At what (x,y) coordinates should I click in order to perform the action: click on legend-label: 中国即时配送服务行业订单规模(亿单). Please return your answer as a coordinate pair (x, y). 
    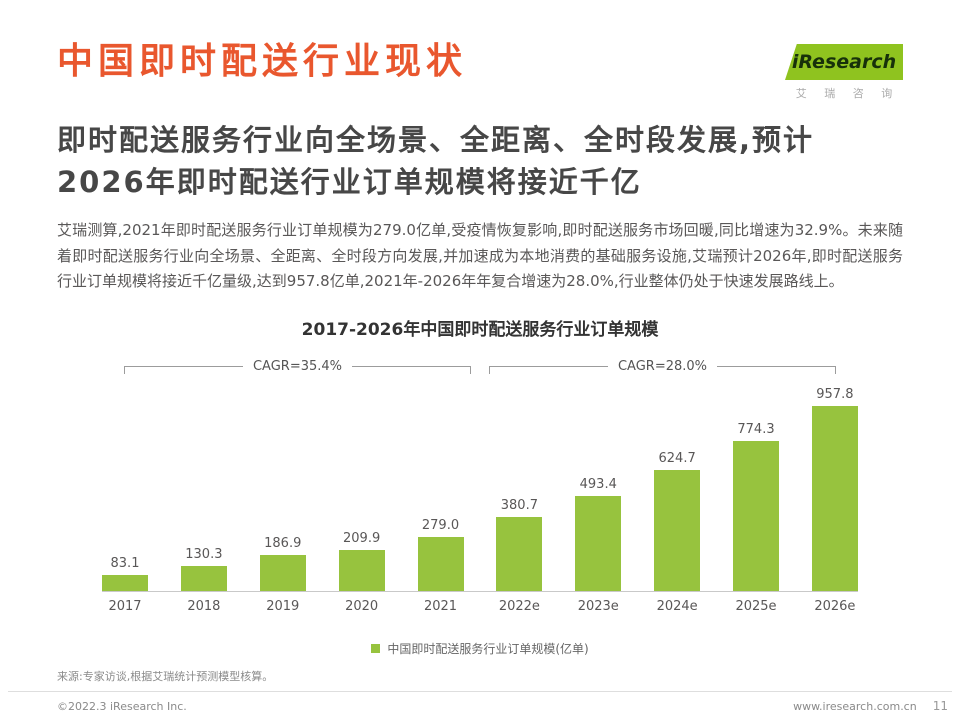
    Looking at the image, I should click on (488, 648).